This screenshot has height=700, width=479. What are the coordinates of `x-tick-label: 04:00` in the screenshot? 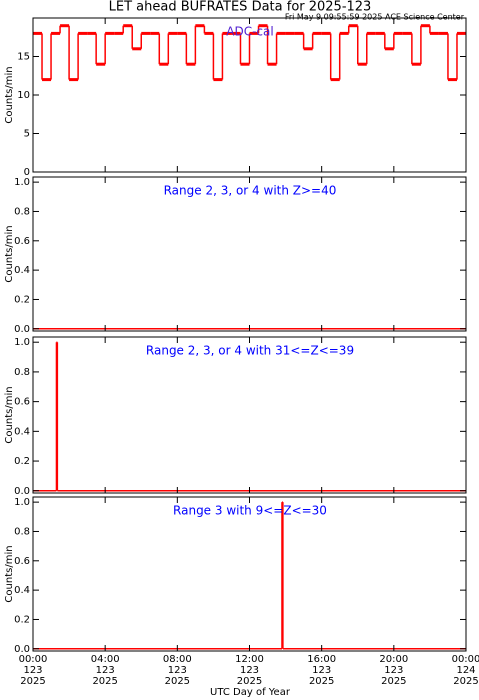 It's located at (105, 659).